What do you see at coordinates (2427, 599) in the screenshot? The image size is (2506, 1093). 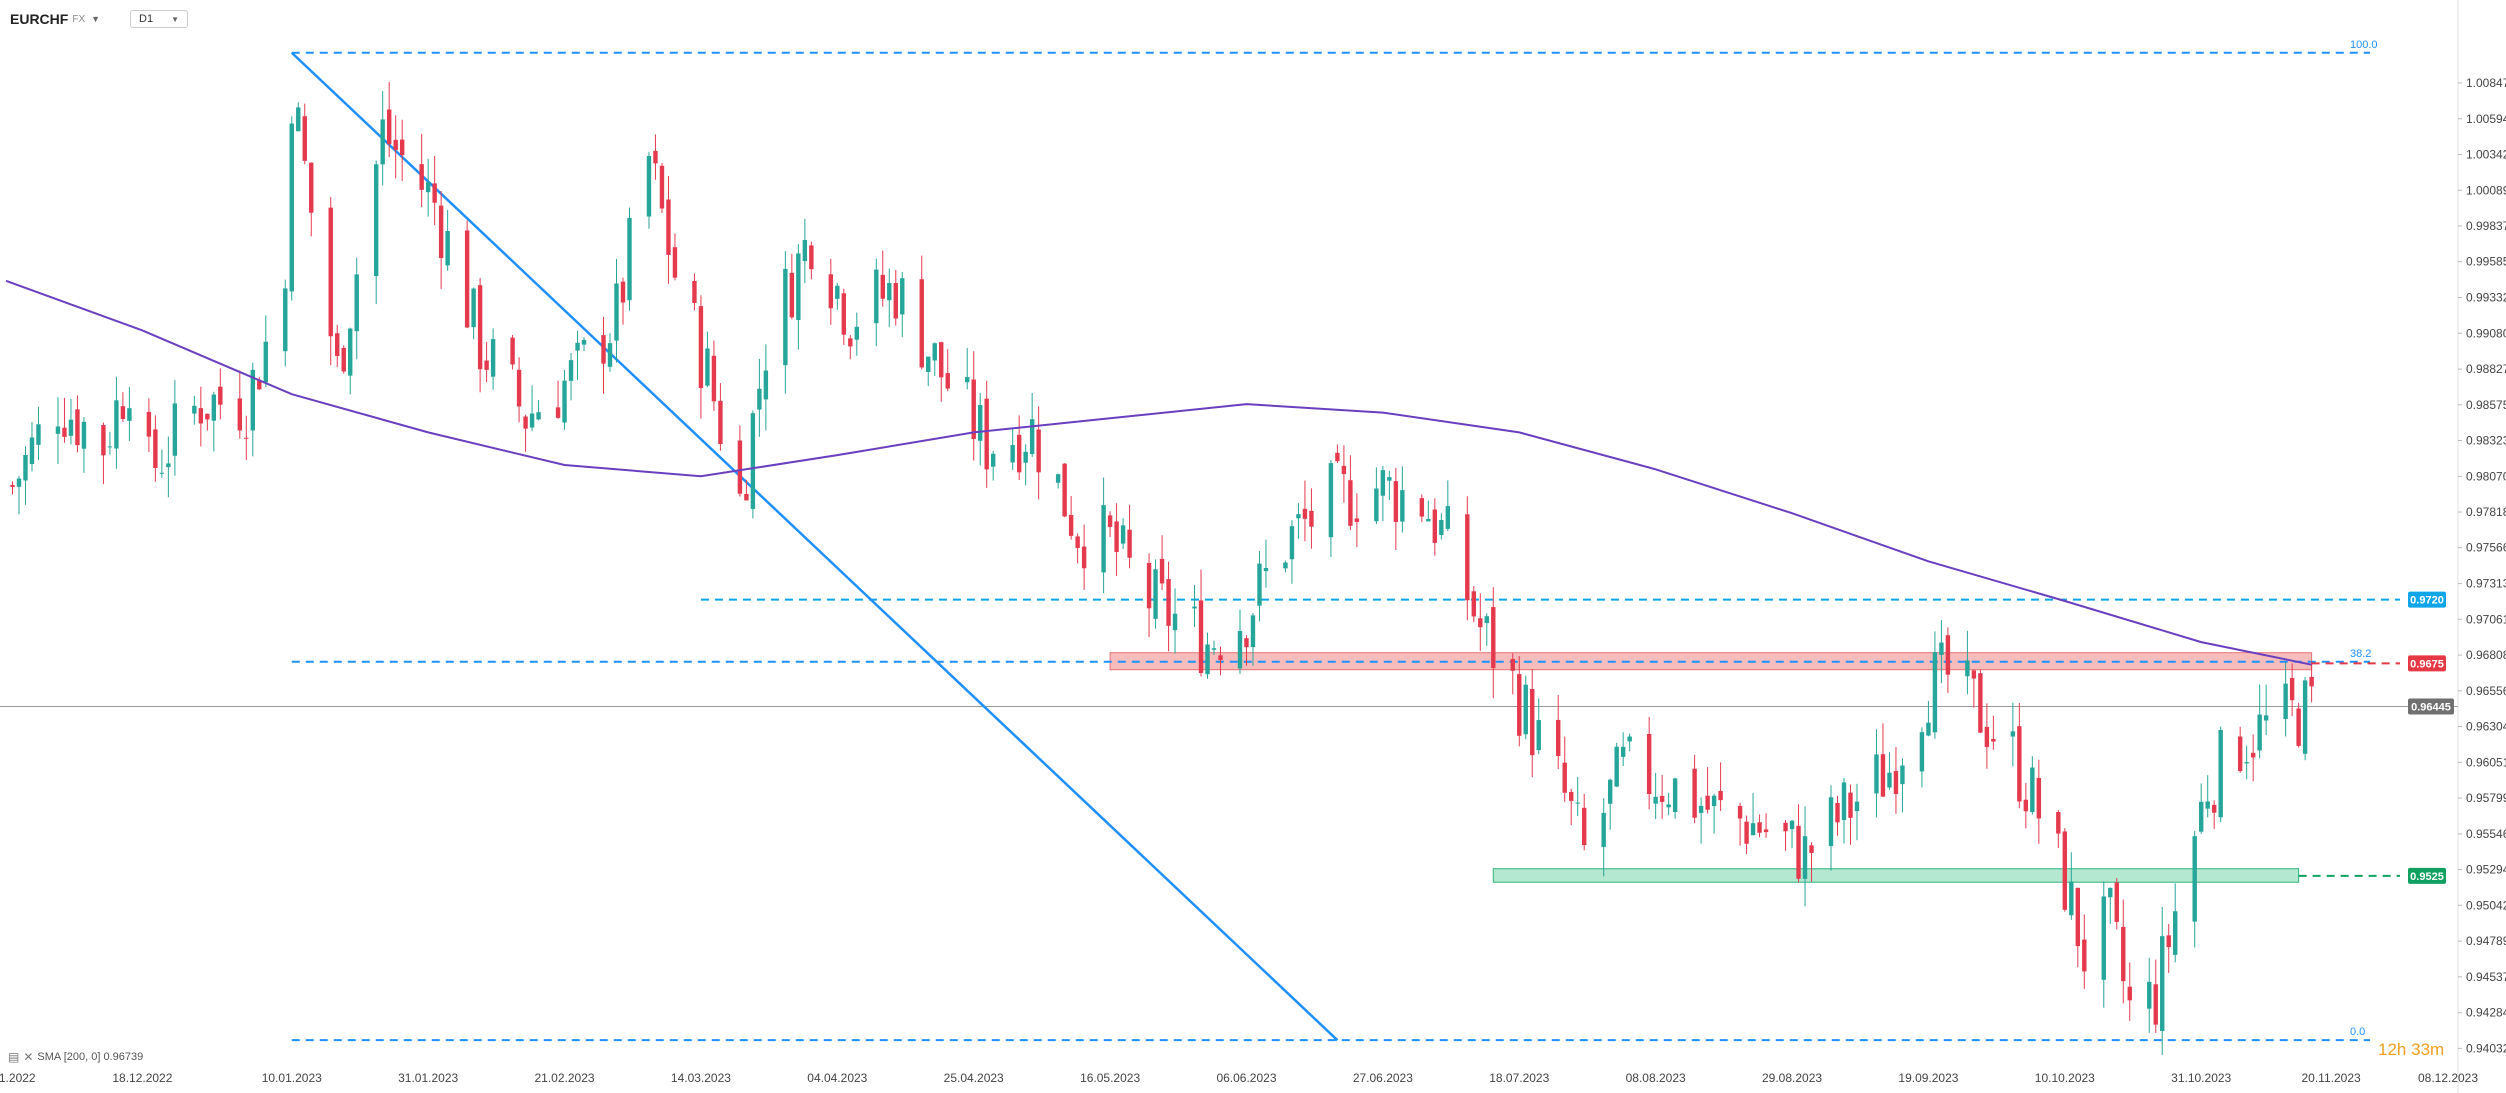 I see `price-tag` at bounding box center [2427, 599].